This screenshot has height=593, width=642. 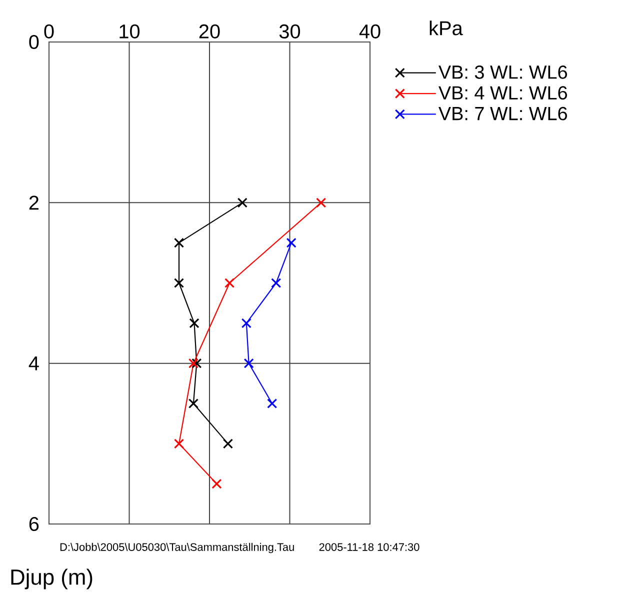 What do you see at coordinates (177, 548) in the screenshot?
I see `text: D:\Jobb\2005\U05030\Tau\Sammanställning.Tau` at bounding box center [177, 548].